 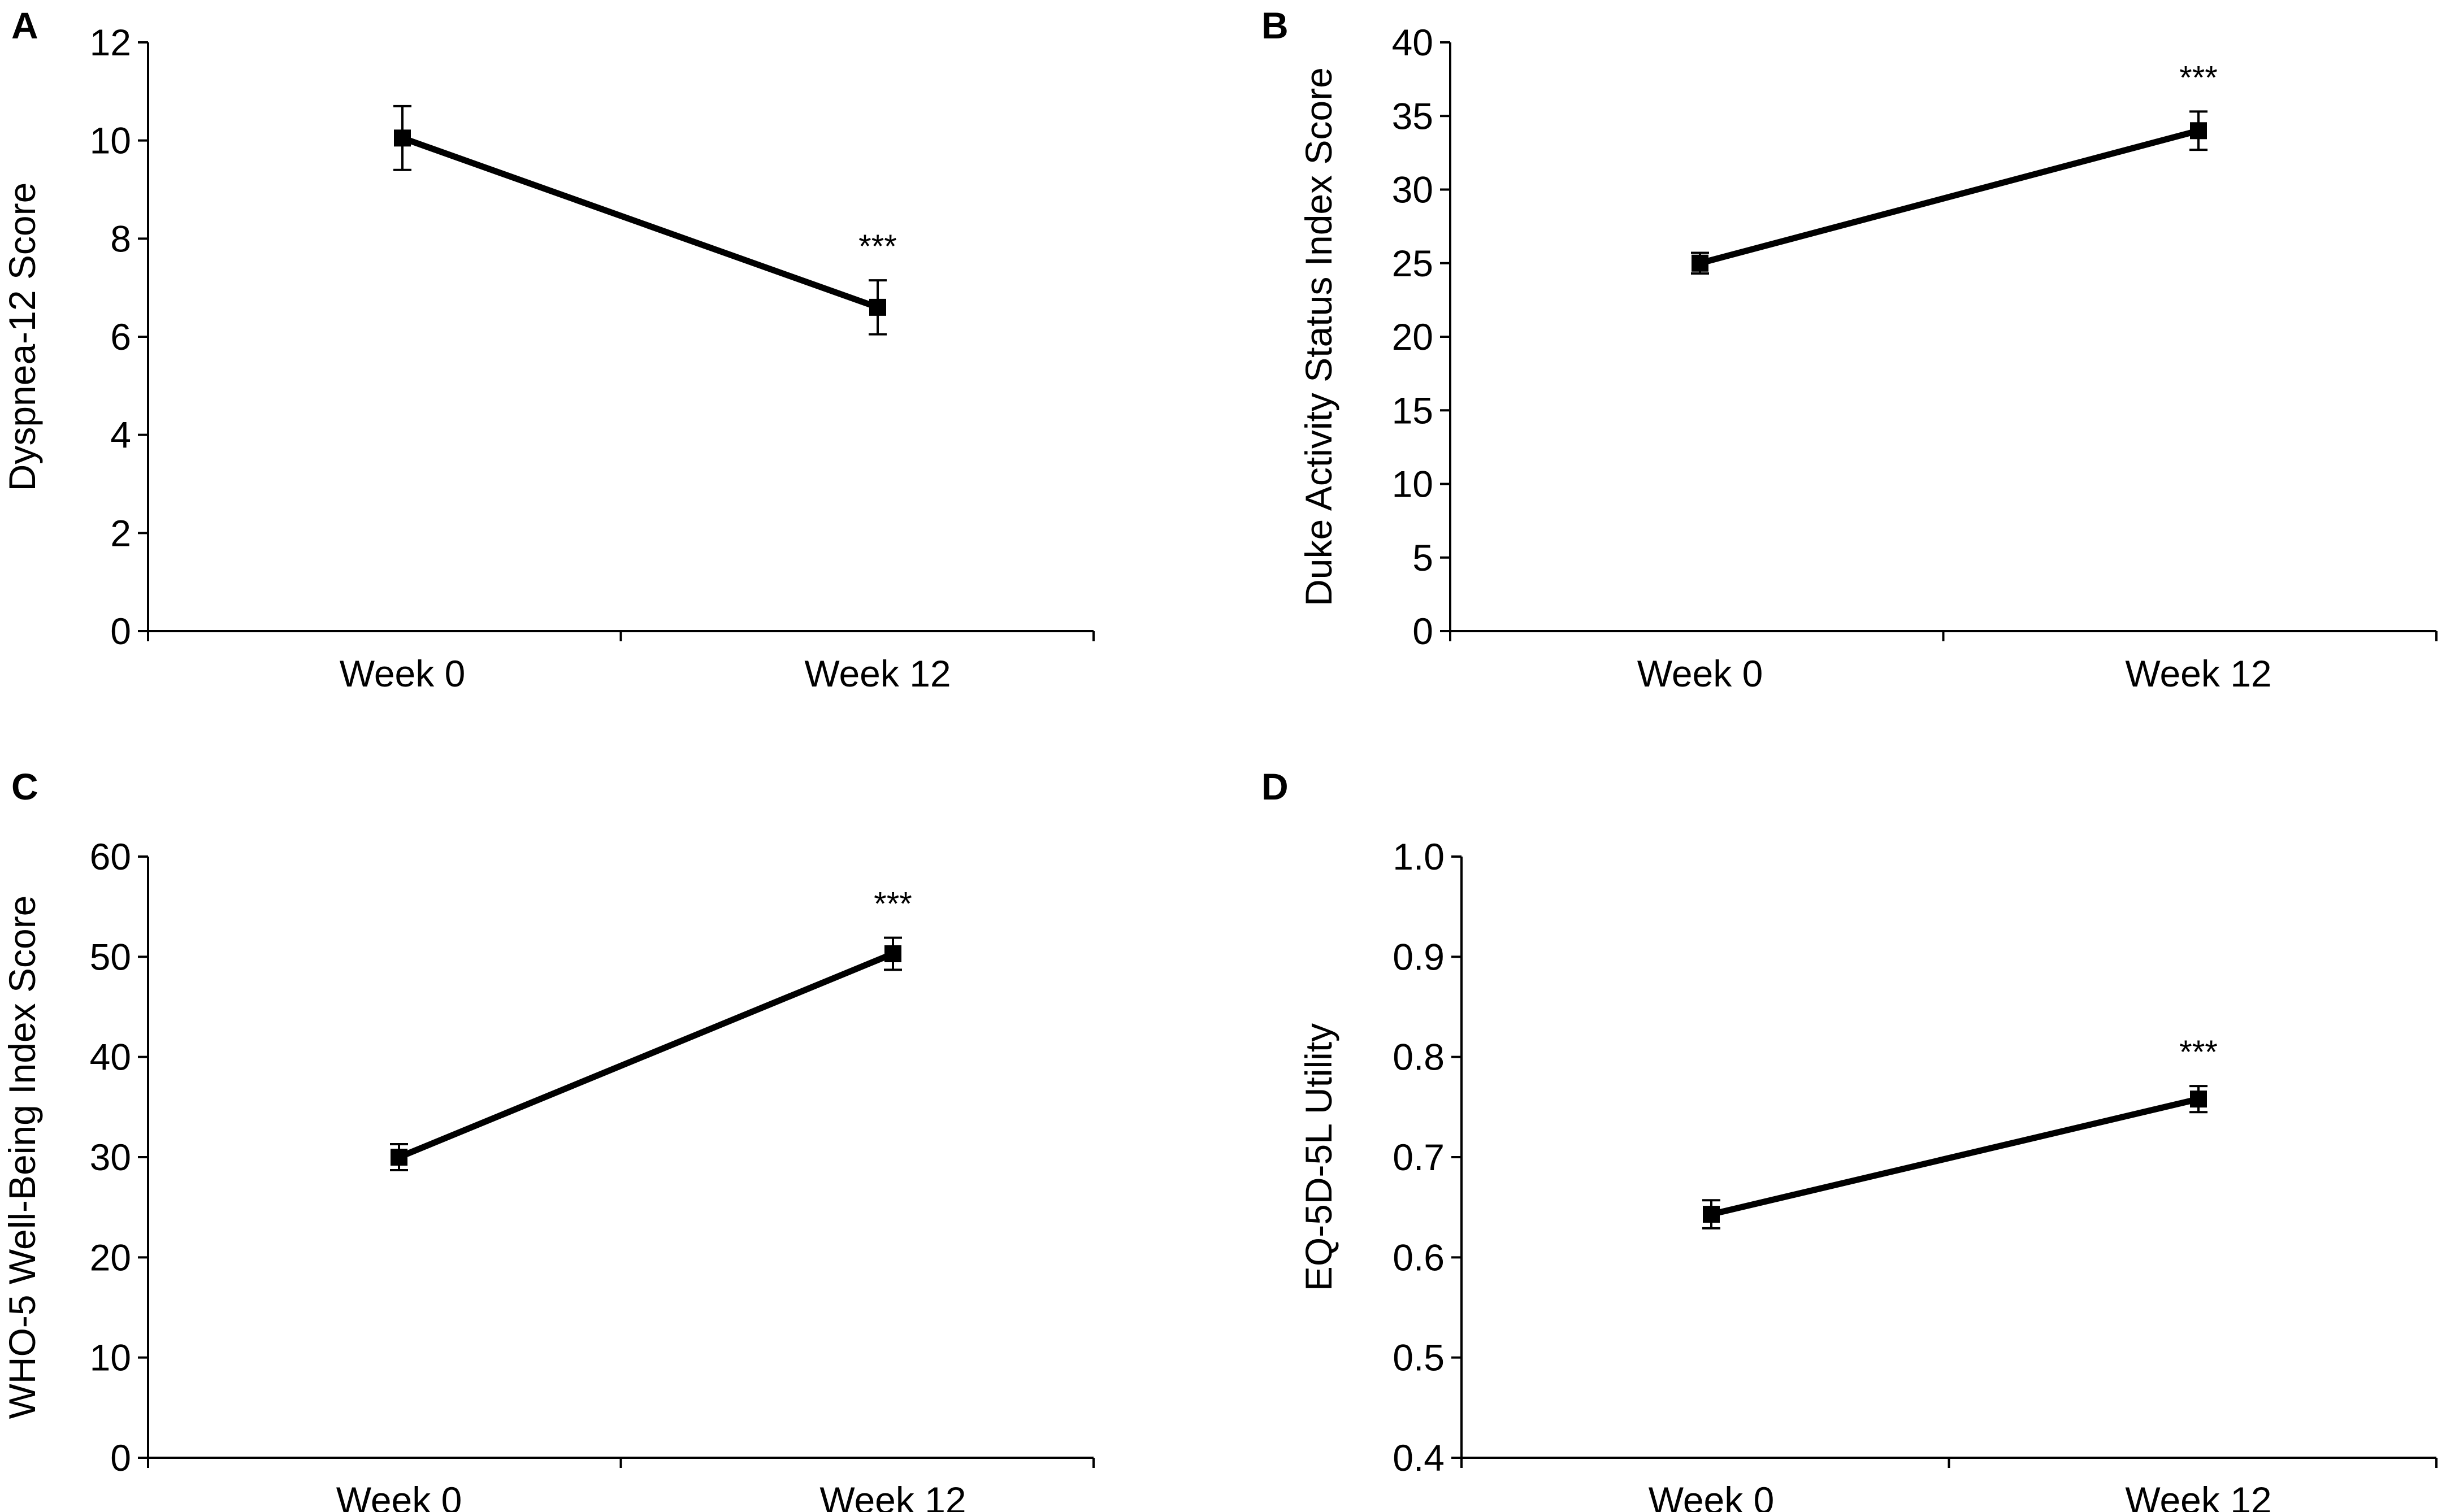 I want to click on y-tick-label: 0.5, so click(x=1419, y=1358).